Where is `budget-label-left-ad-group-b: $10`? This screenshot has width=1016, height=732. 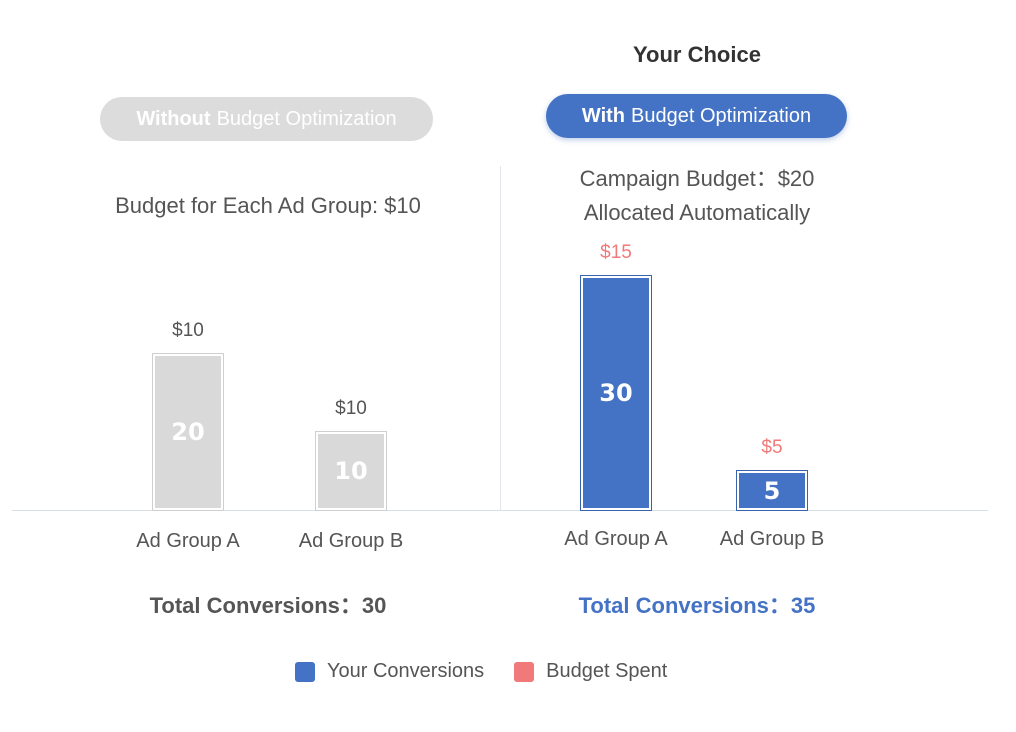
budget-label-left-ad-group-b: $10 is located at coordinates (351, 408).